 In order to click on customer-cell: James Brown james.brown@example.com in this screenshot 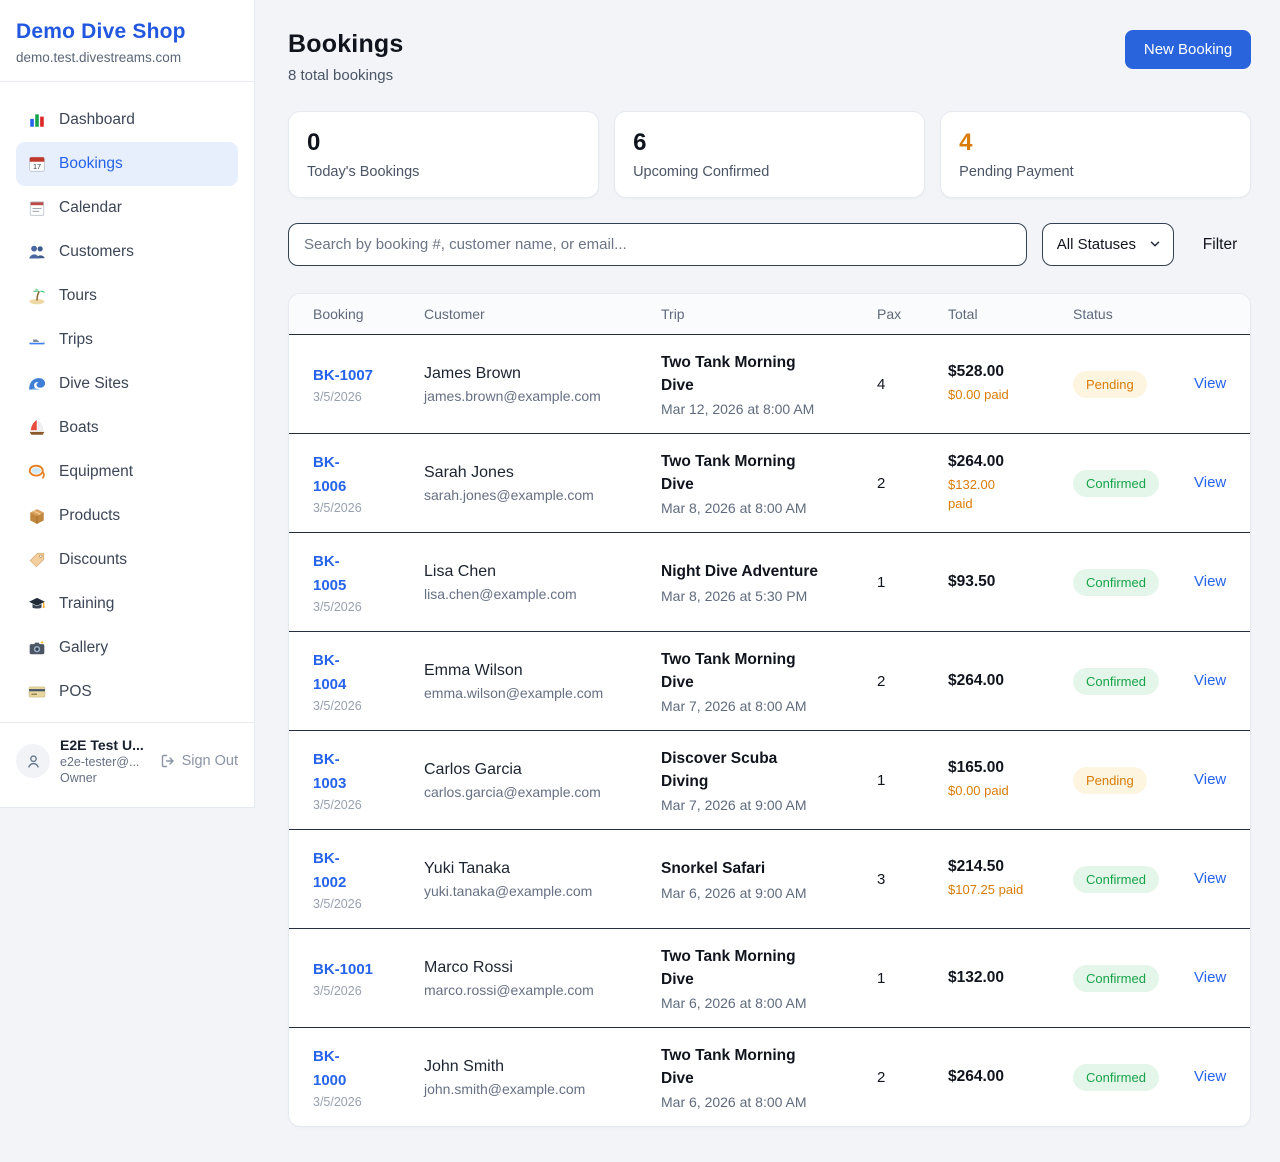, I will do `click(542, 384)`.